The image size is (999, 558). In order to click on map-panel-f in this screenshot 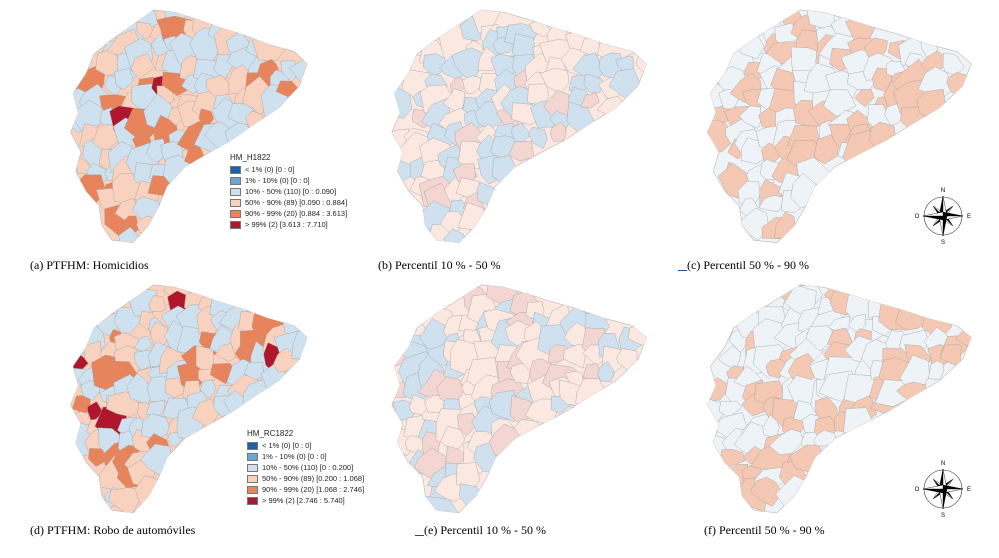, I will do `click(835, 400)`.